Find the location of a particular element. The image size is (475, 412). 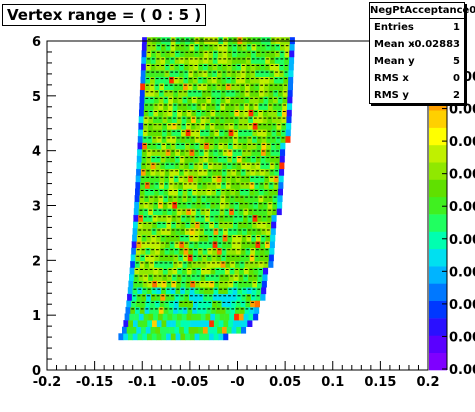

y-tick-label: 3 is located at coordinates (36, 207).